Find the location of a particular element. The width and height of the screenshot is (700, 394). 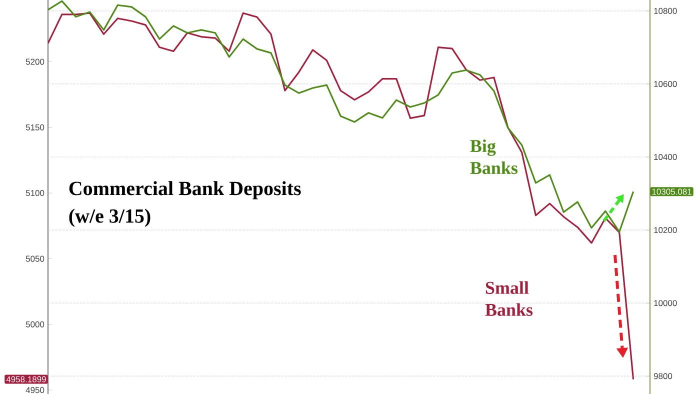

y-tick-label: 4950 is located at coordinates (35, 390).